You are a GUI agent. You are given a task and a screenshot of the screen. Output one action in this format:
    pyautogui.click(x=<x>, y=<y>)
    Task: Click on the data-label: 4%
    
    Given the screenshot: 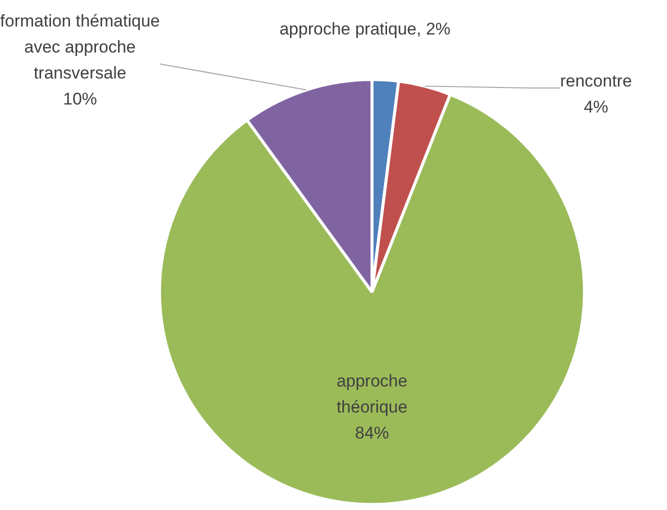 What is the action you would take?
    pyautogui.click(x=596, y=107)
    